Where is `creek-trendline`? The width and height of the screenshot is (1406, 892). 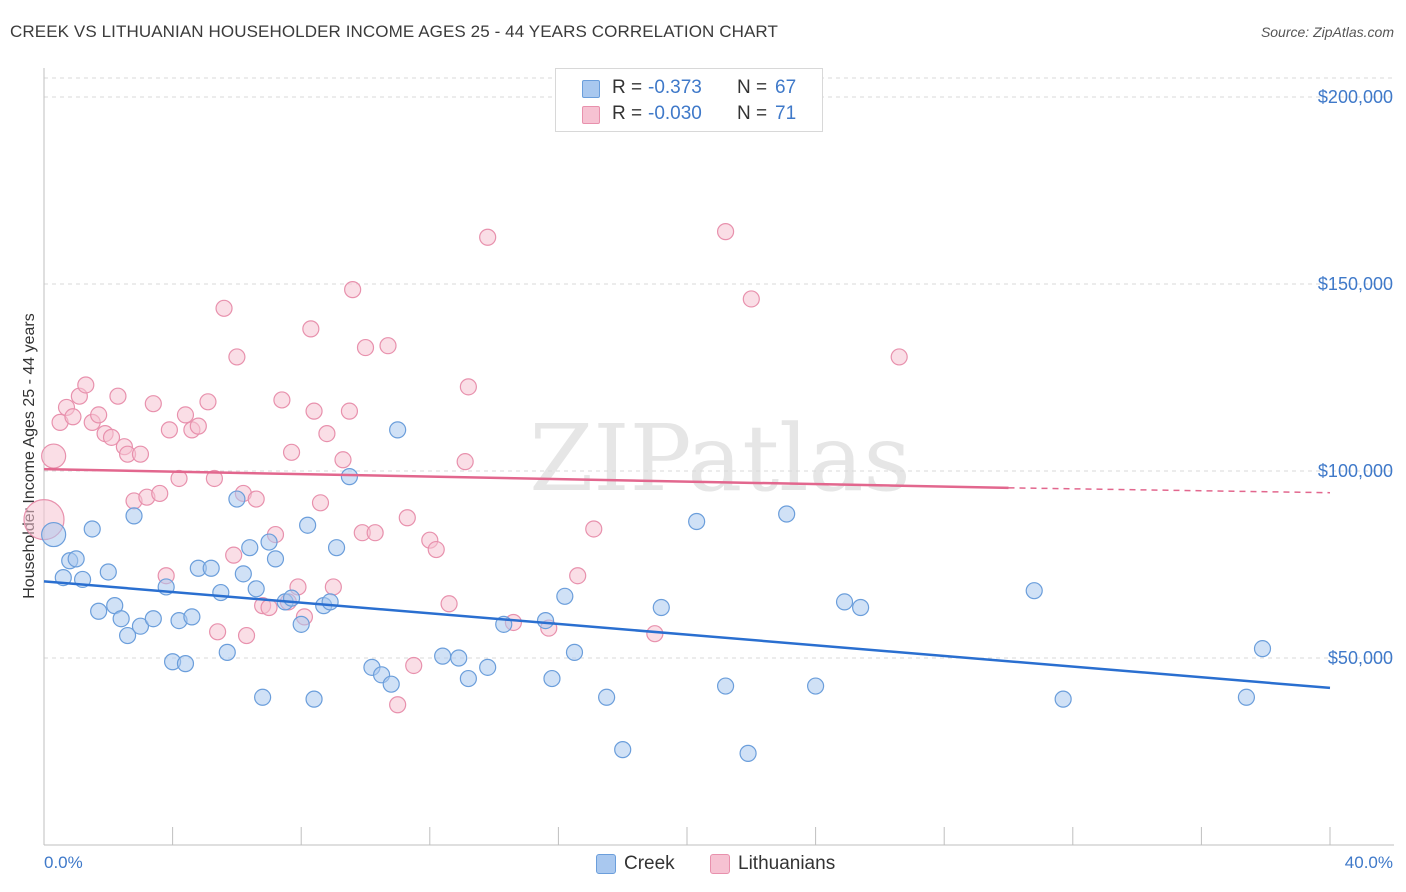 creek-trendline is located at coordinates (687, 635).